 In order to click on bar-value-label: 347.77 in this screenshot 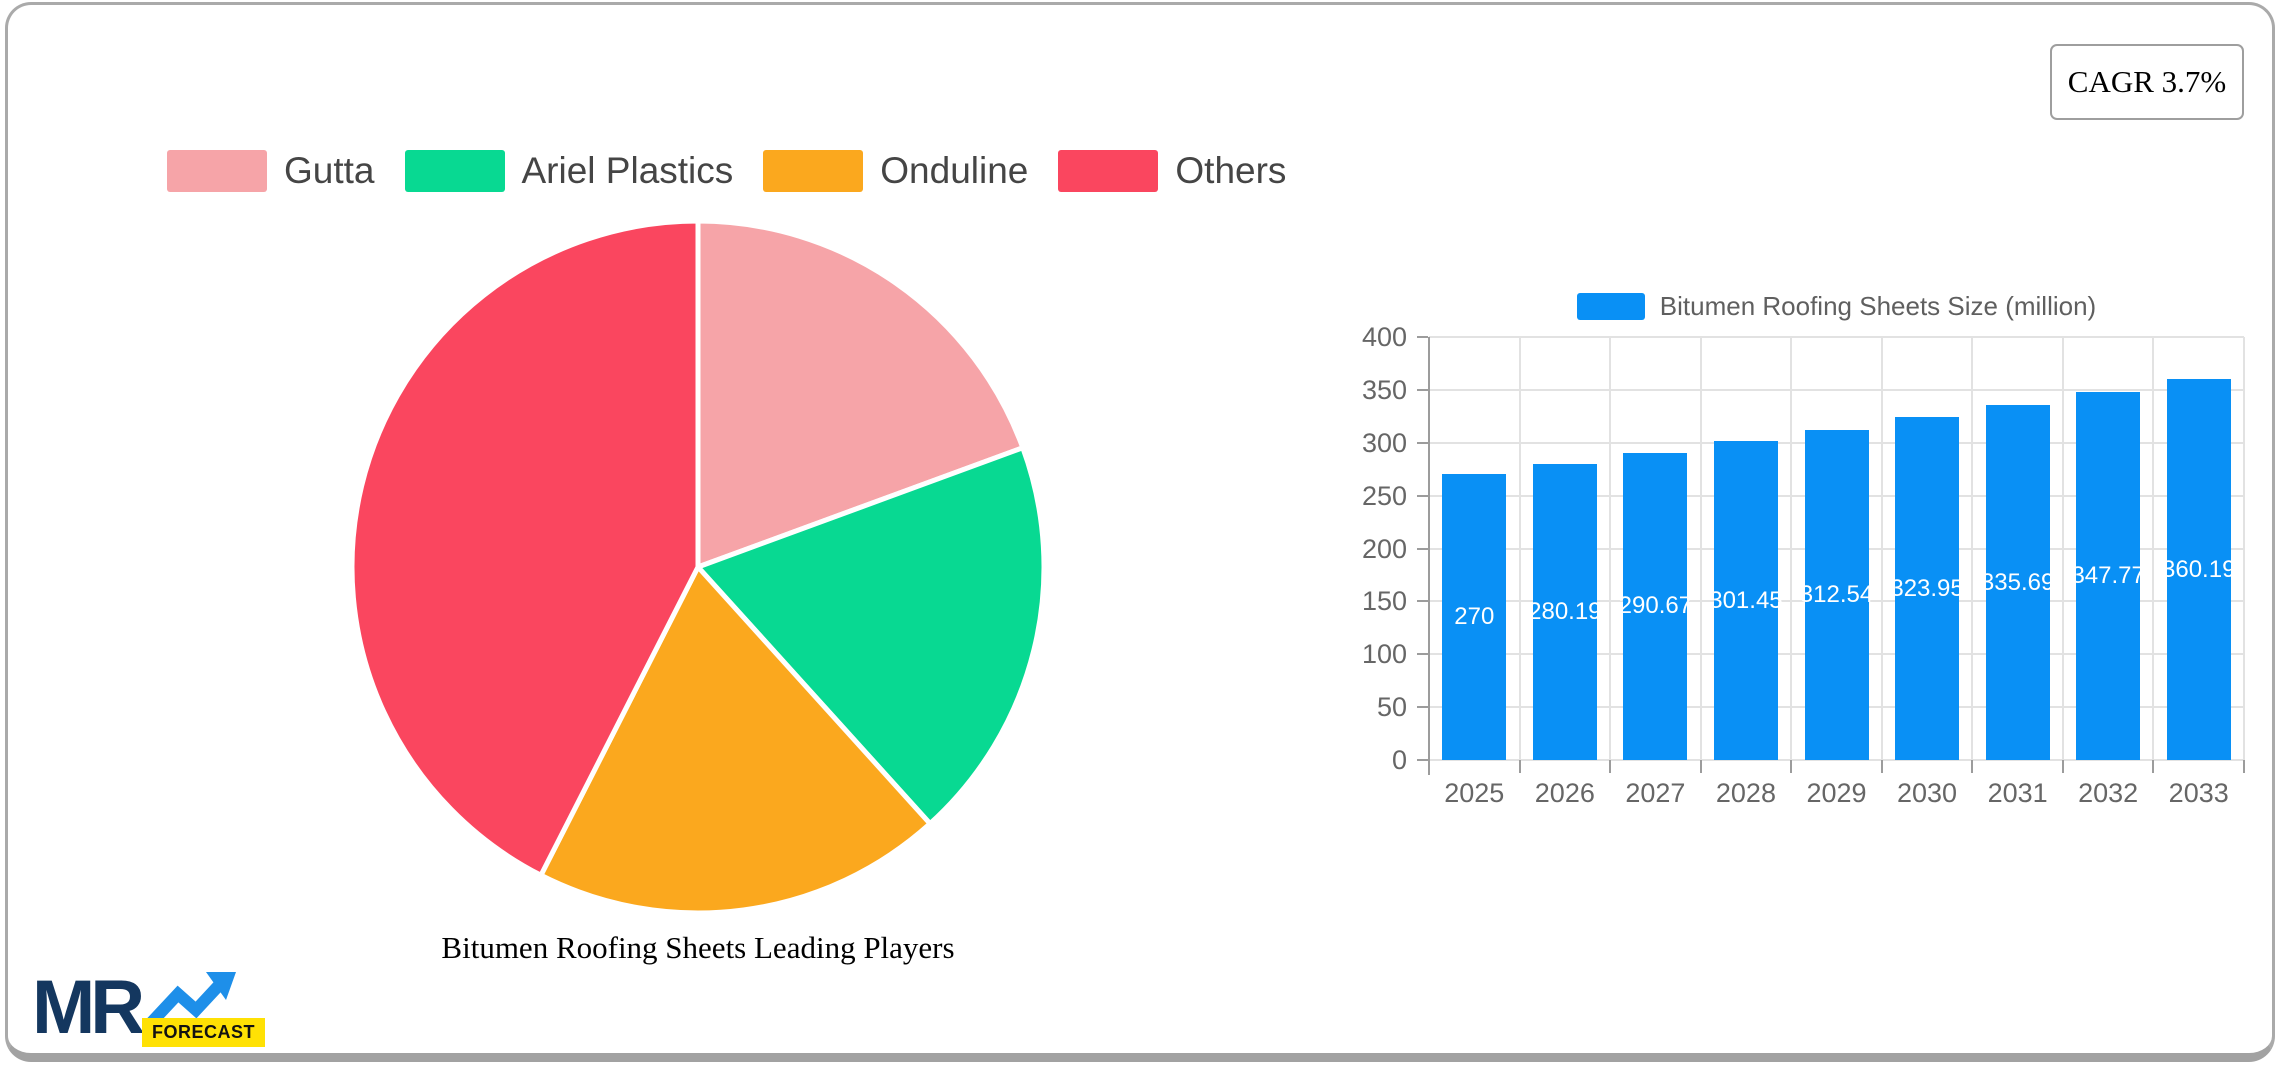, I will do `click(2108, 576)`.